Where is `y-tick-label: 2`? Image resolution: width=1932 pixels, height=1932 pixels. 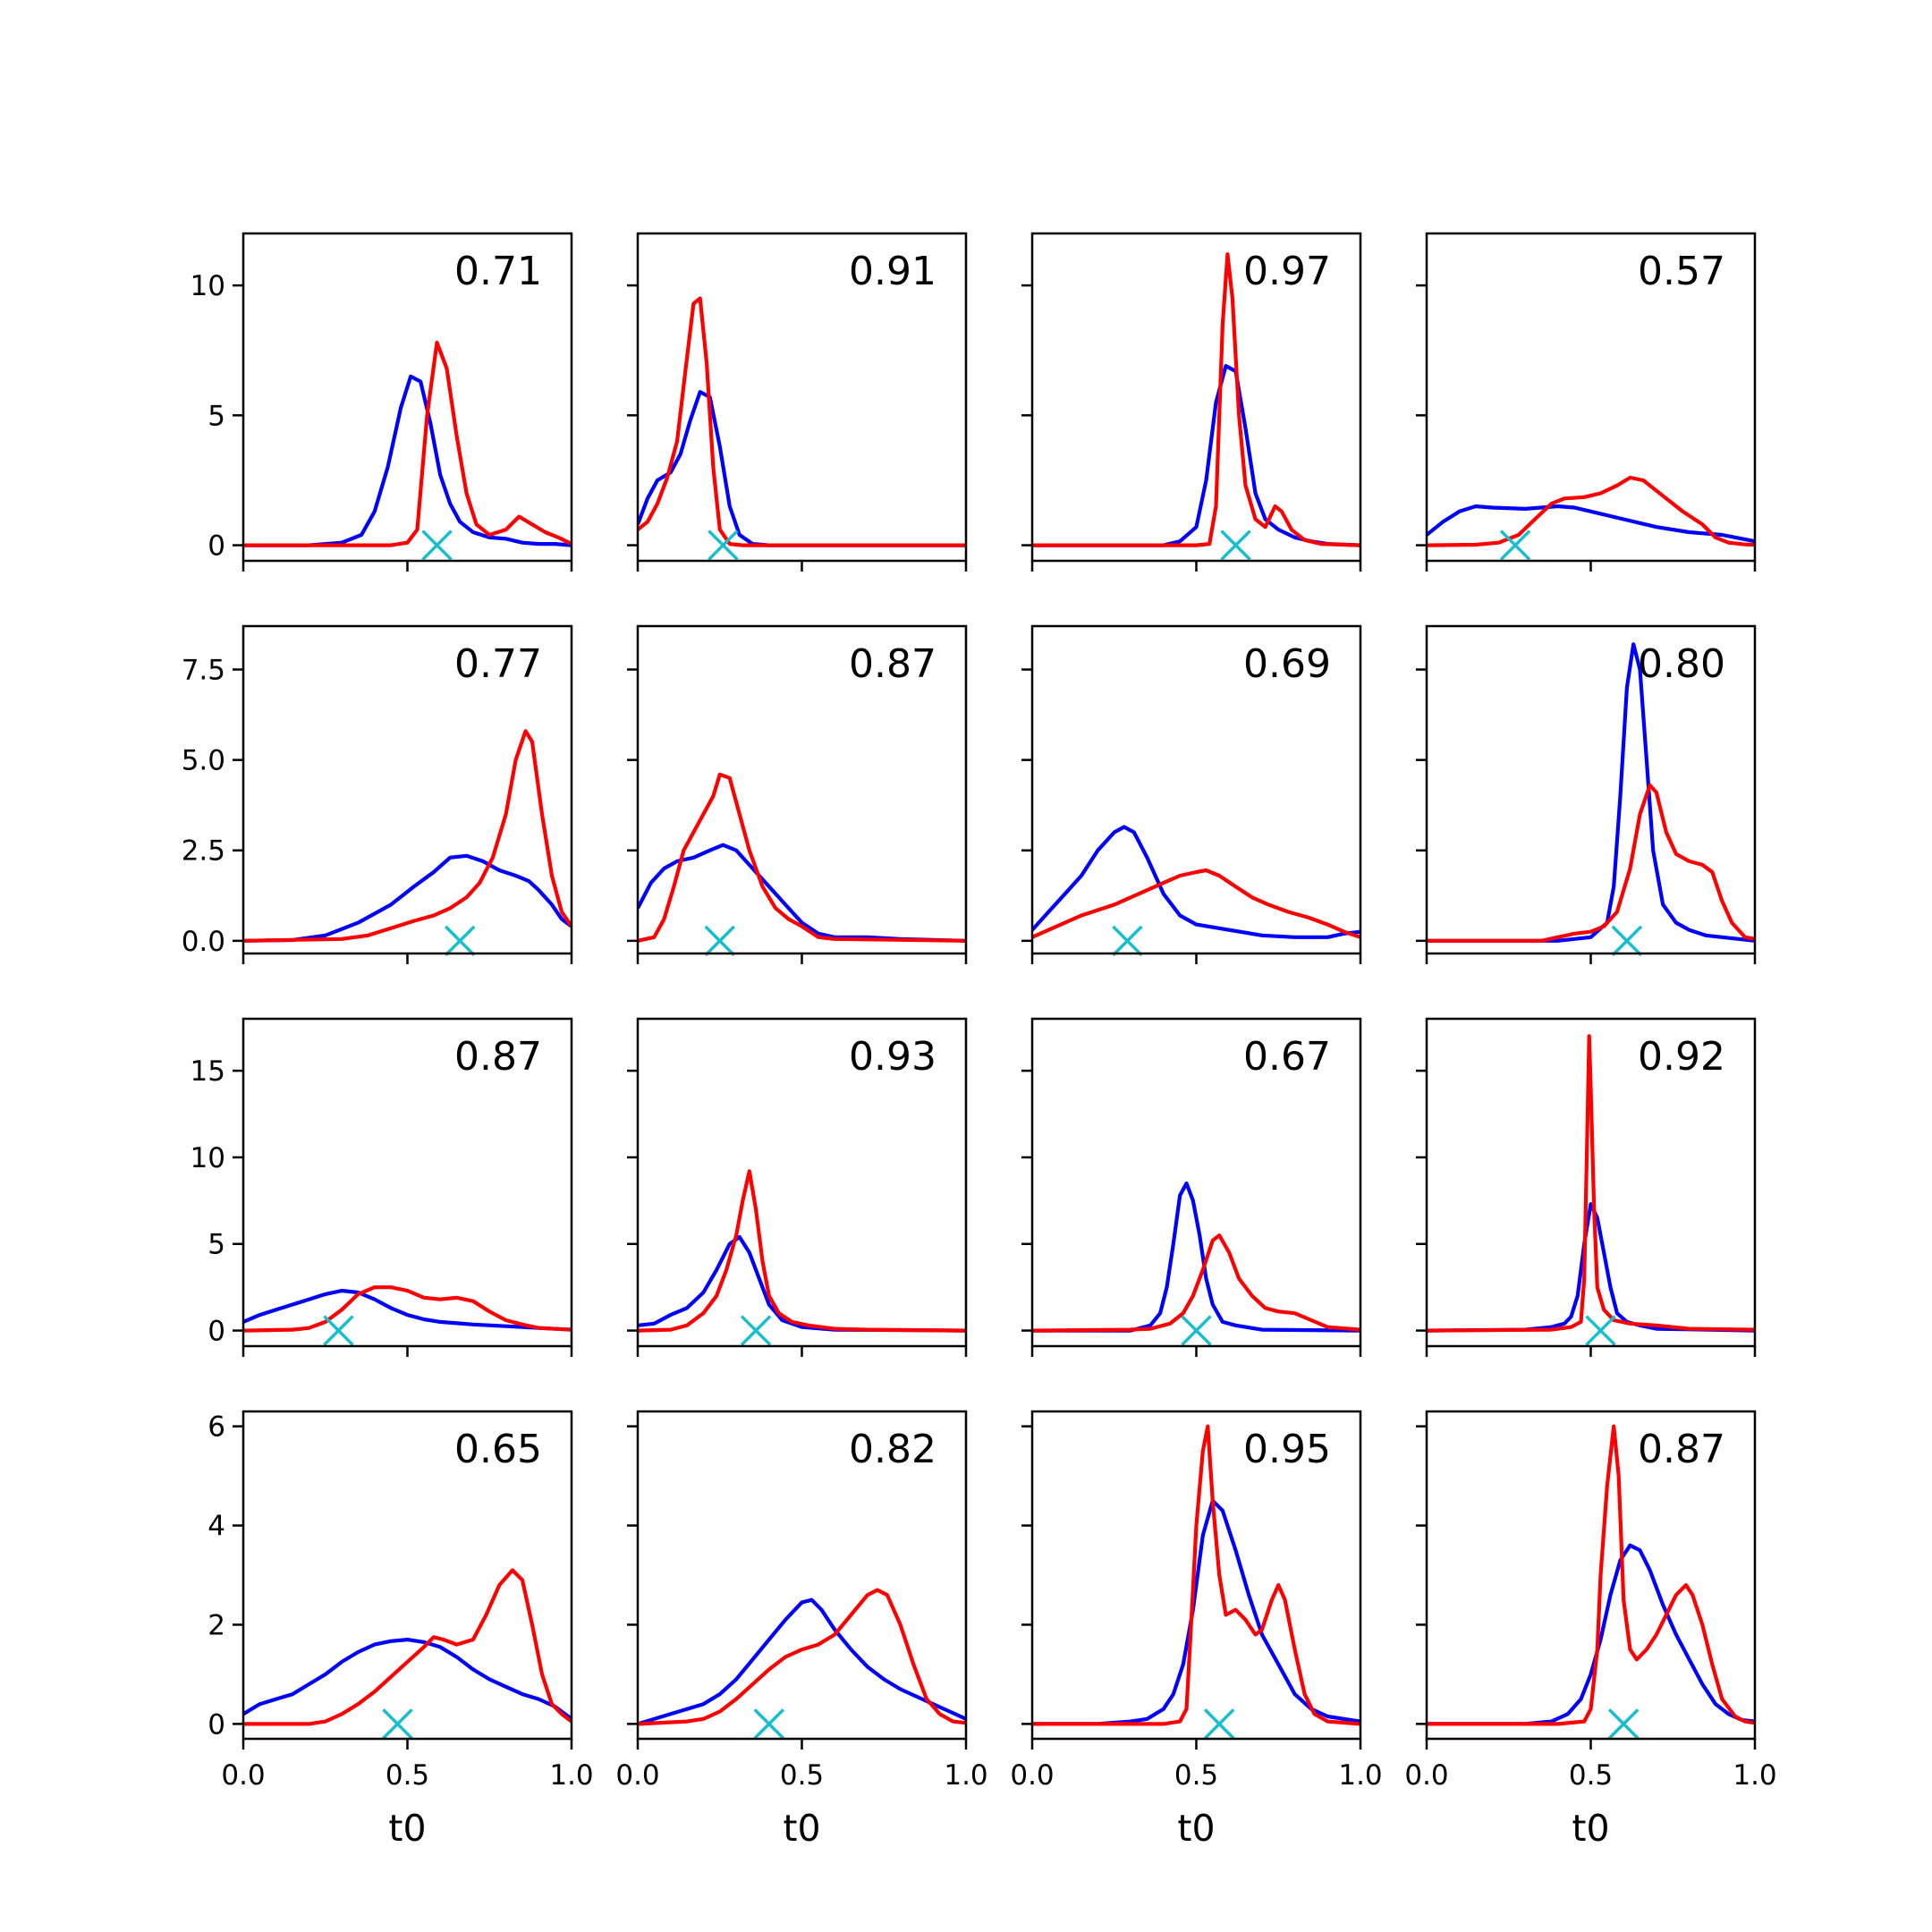
y-tick-label: 2 is located at coordinates (216, 1625).